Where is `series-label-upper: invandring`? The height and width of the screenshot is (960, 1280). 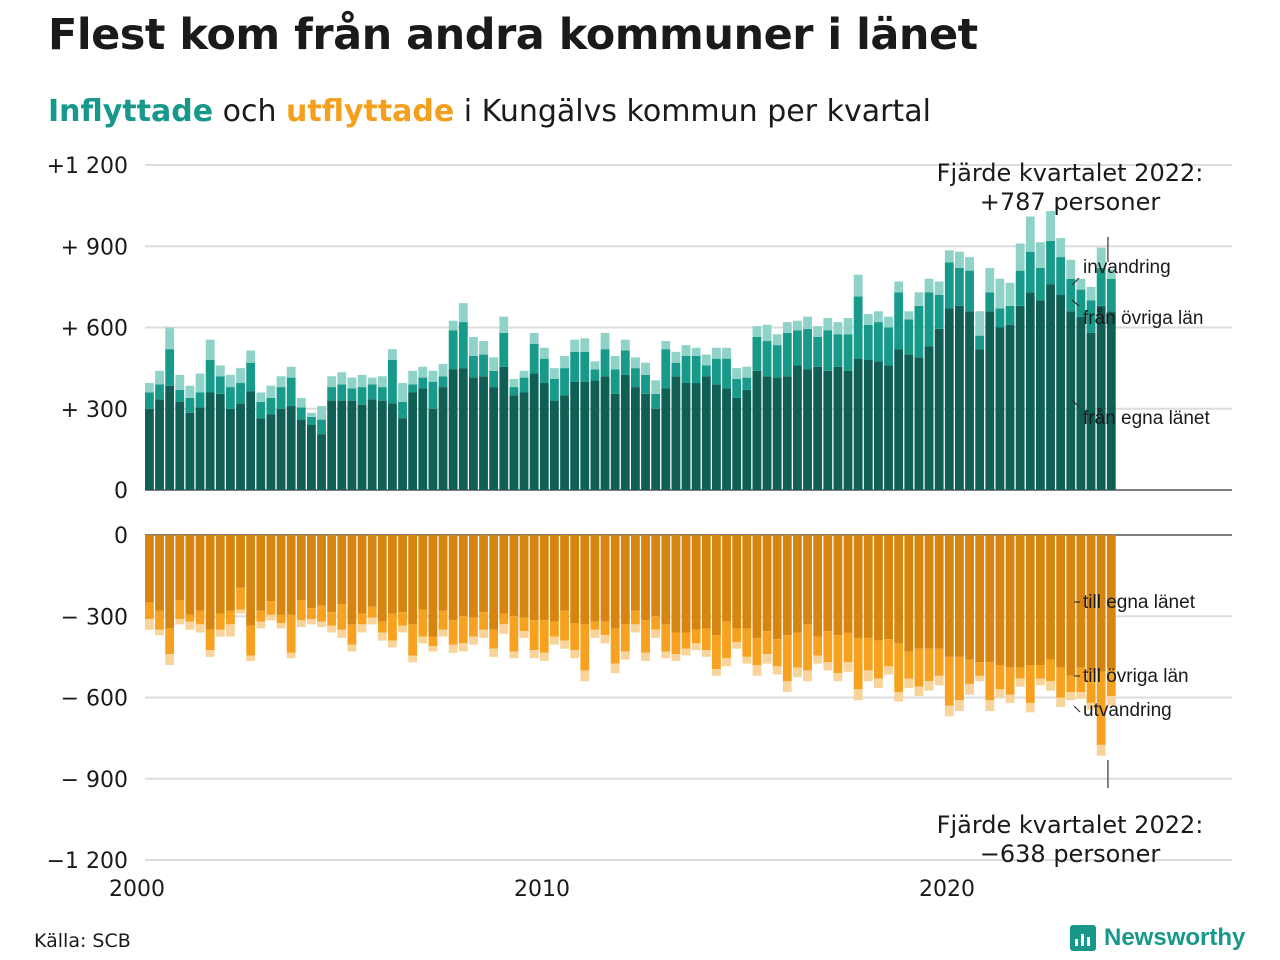
series-label-upper: invandring is located at coordinates (1127, 267).